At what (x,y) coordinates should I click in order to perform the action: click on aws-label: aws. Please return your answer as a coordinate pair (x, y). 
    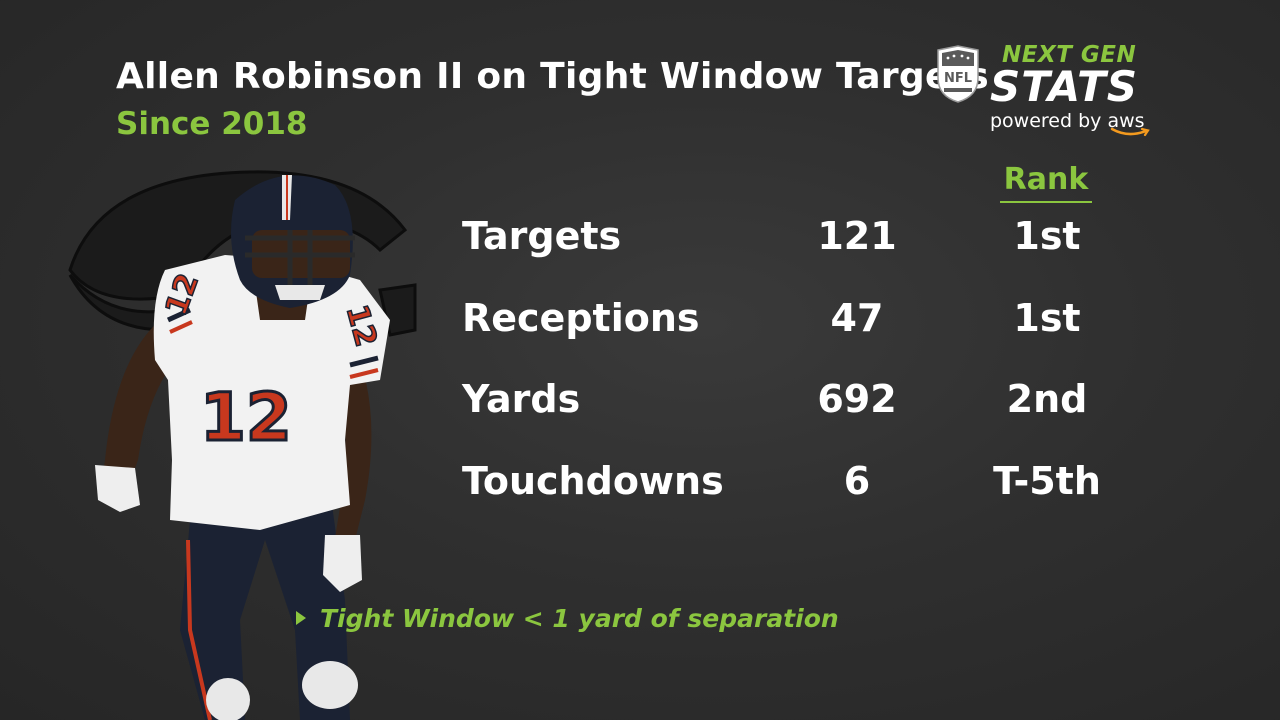
    Looking at the image, I should click on (1126, 121).